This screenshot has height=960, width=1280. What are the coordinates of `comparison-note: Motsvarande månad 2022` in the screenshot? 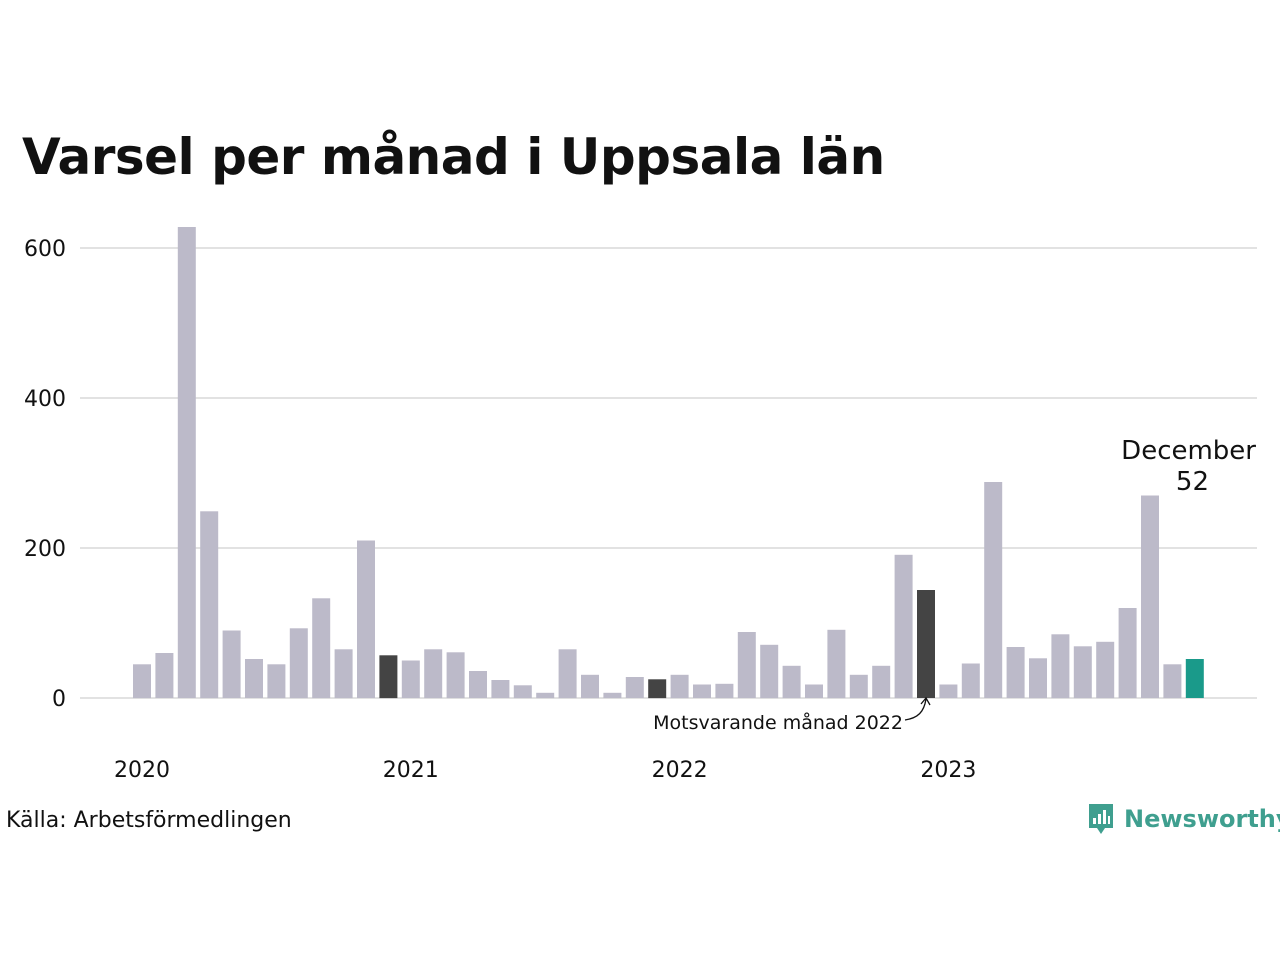 It's located at (778, 722).